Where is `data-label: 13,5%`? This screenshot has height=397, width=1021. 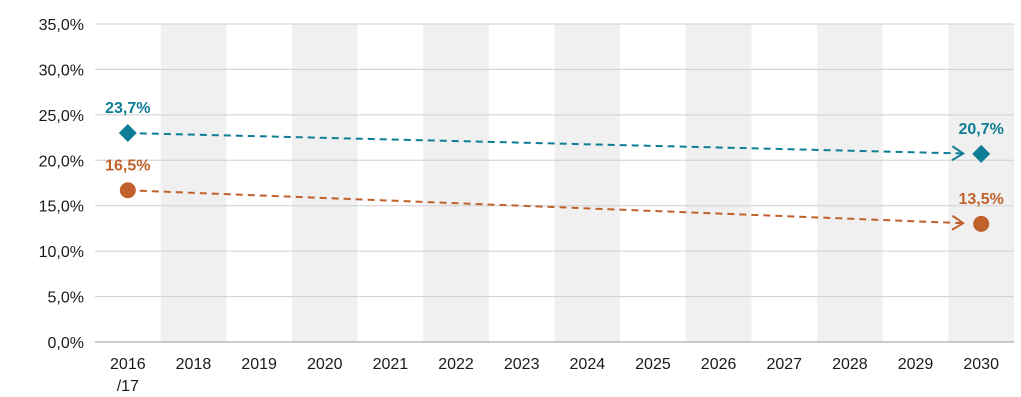
data-label: 13,5% is located at coordinates (980, 199).